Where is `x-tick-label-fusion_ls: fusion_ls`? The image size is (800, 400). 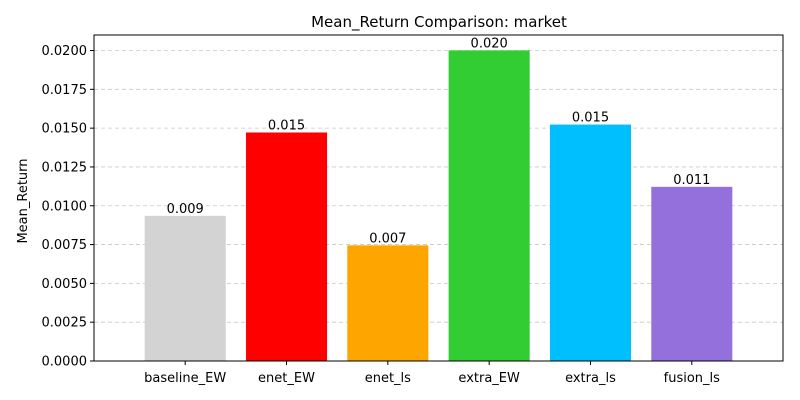
x-tick-label-fusion_ls: fusion_ls is located at coordinates (692, 378).